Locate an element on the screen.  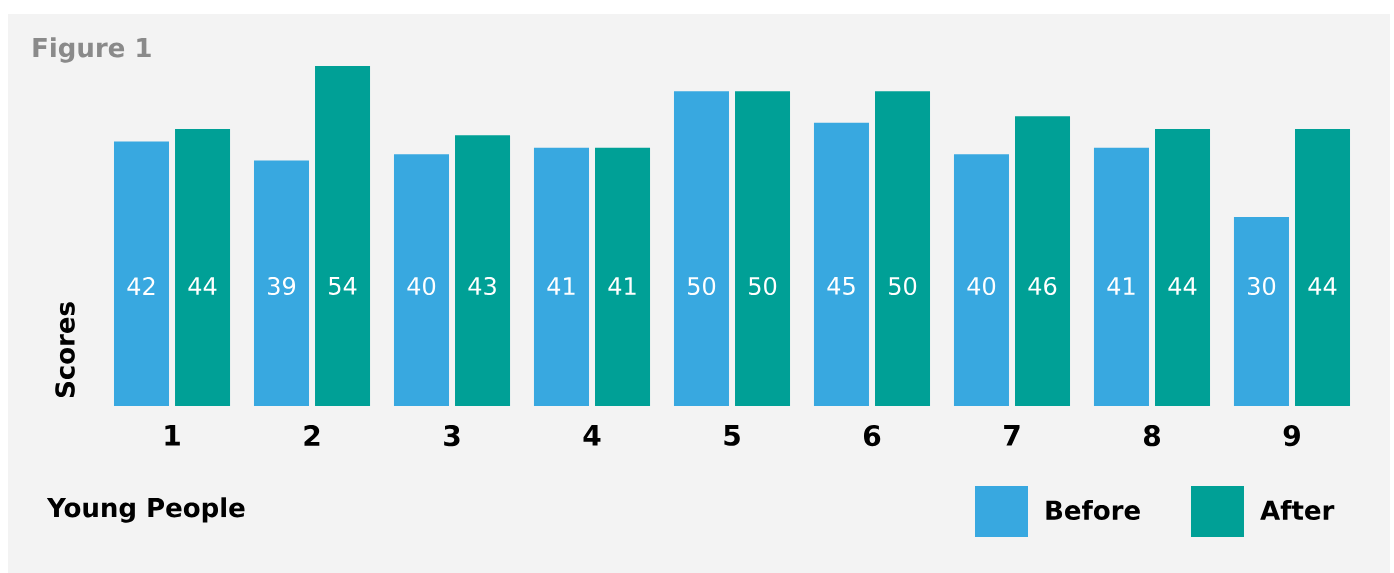
data-label: 30 is located at coordinates (1262, 286).